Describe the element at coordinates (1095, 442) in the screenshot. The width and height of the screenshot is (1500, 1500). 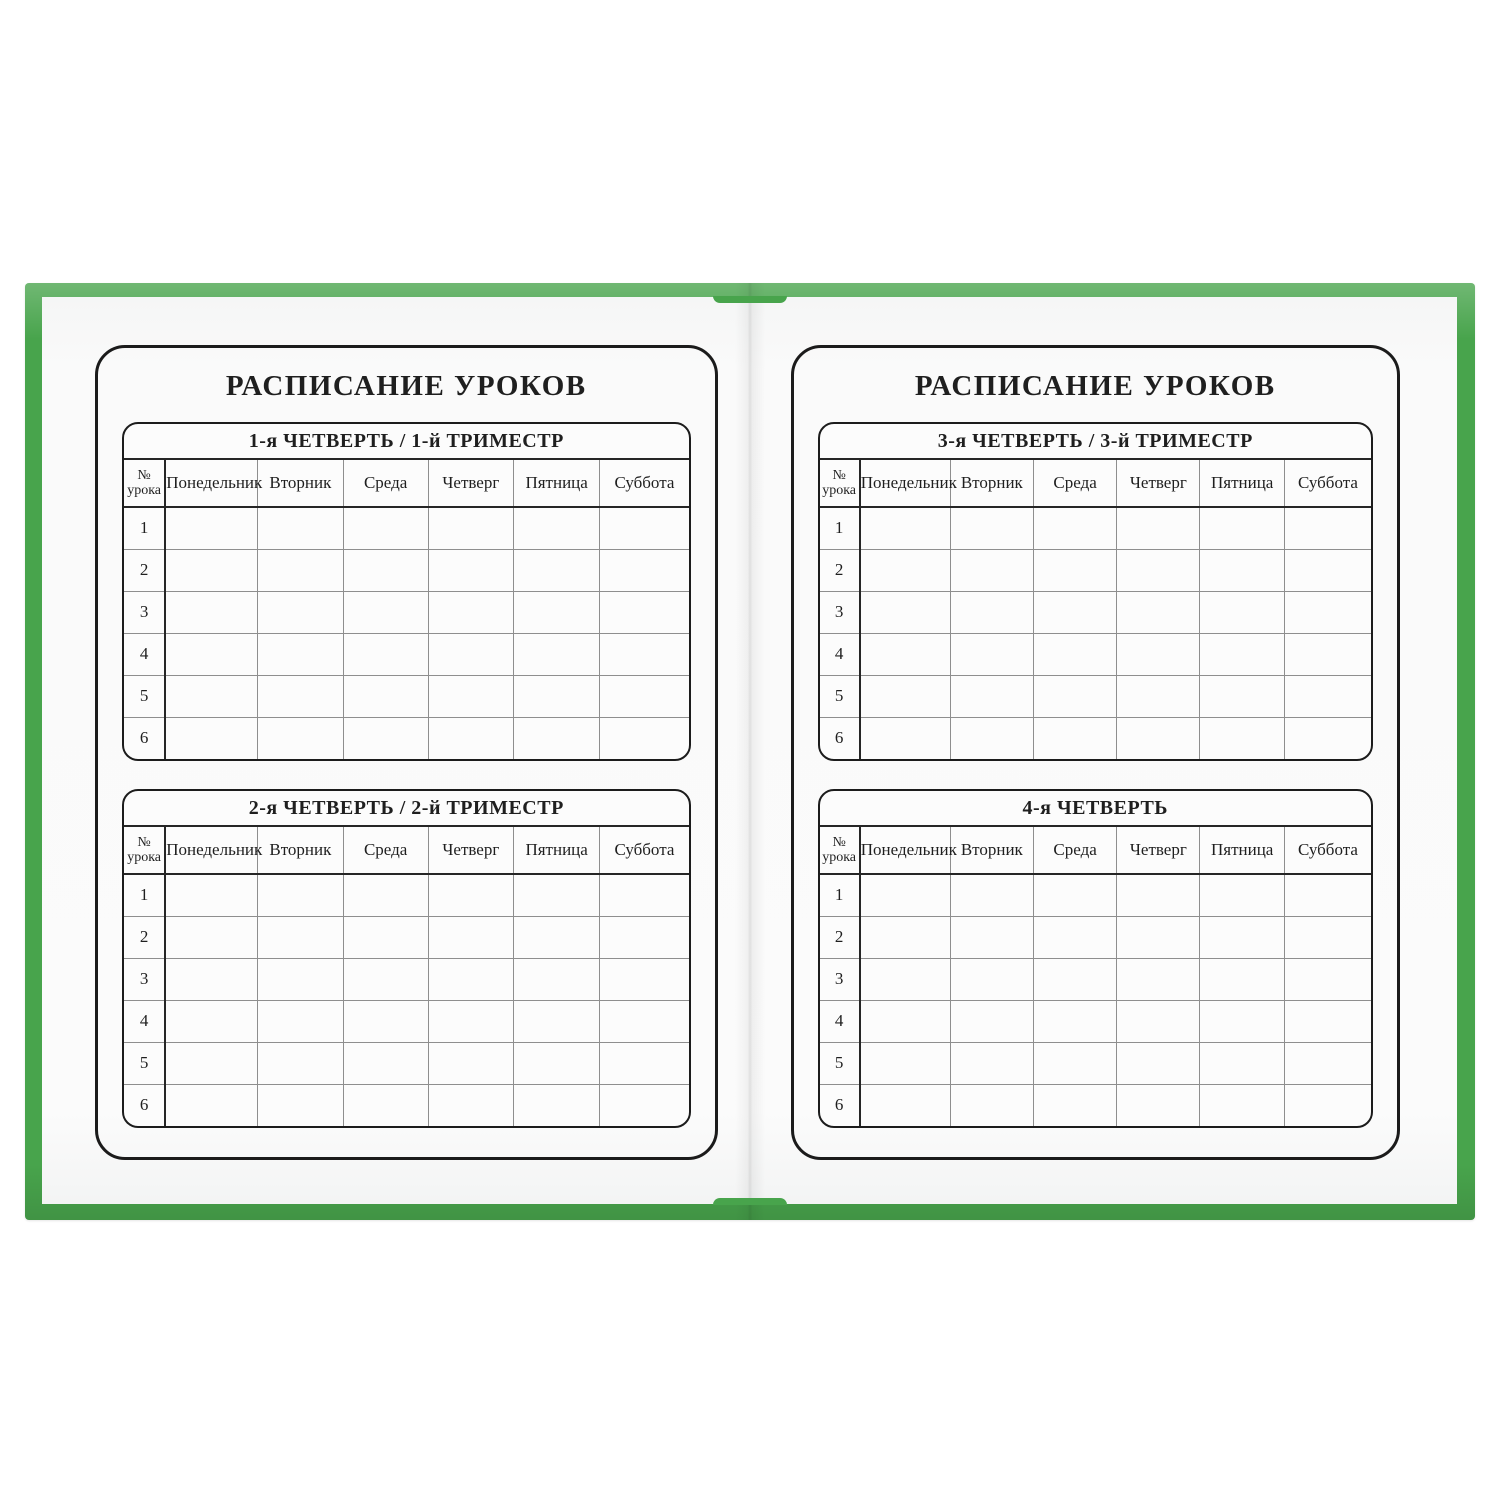
I see `schedule-table-title: 3-я ЧЕТВЕРТЬ / 3-й ТРИМЕСТР` at that location.